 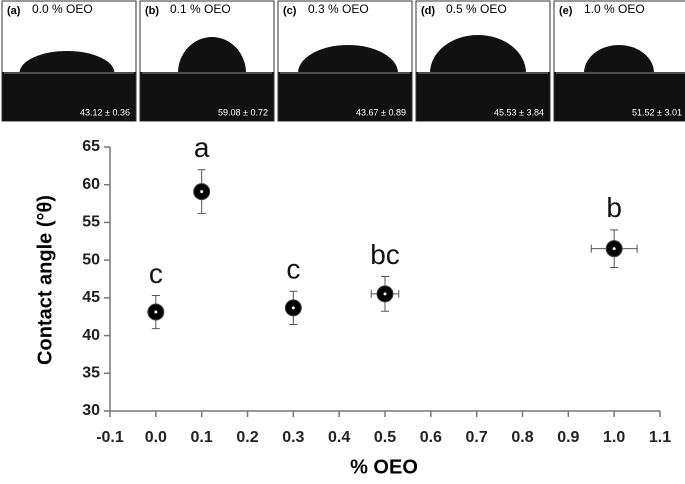 What do you see at coordinates (614, 207) in the screenshot?
I see `group-label: b` at bounding box center [614, 207].